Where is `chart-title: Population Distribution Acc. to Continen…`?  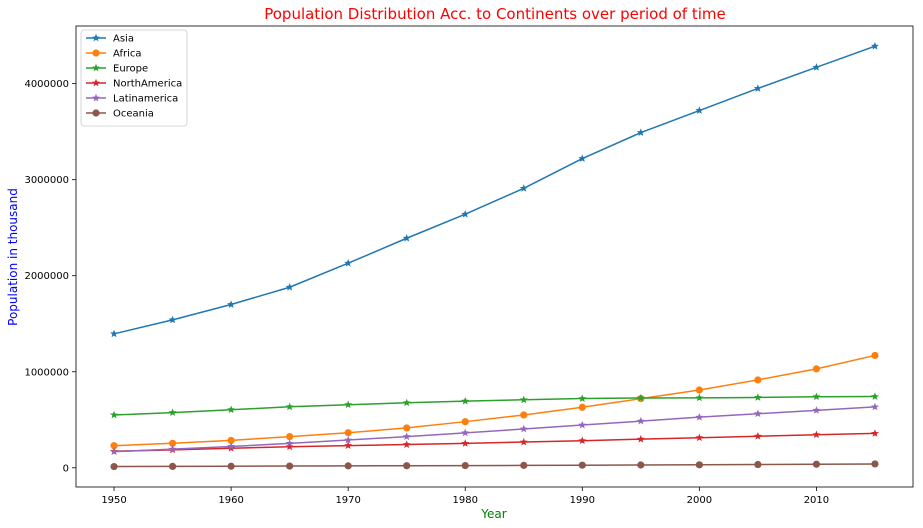
chart-title: Population Distribution Acc. to Continen… is located at coordinates (495, 14).